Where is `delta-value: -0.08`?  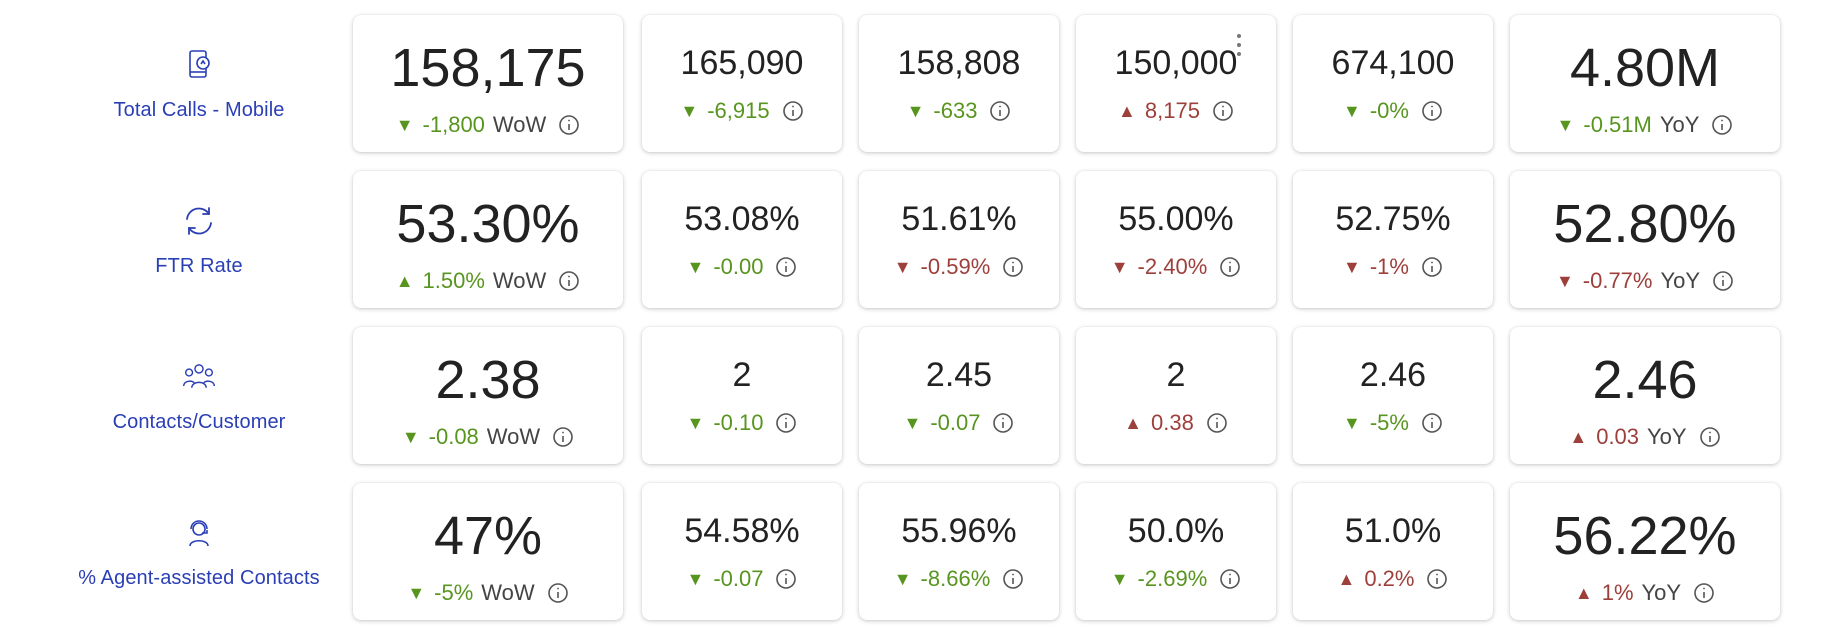
delta-value: -0.08 is located at coordinates (453, 436).